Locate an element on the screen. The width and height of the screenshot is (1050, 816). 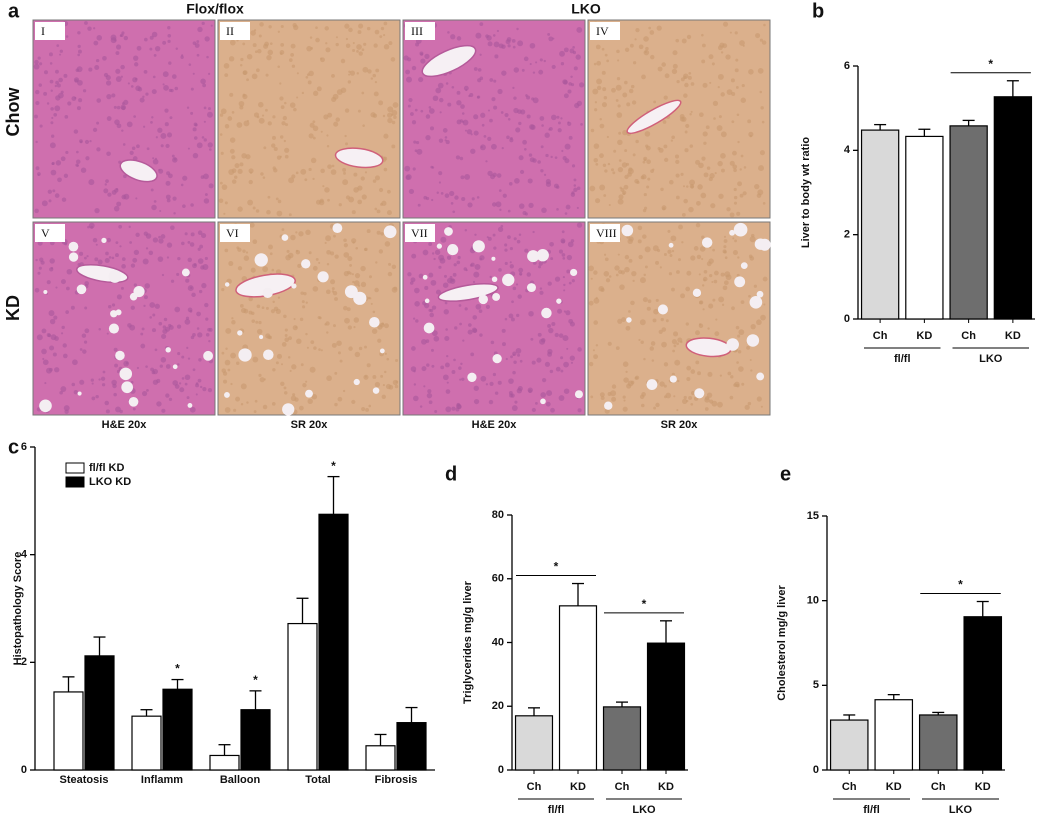
y-axis-label: Liver to body wt ratio is located at coordinates (806, 193).